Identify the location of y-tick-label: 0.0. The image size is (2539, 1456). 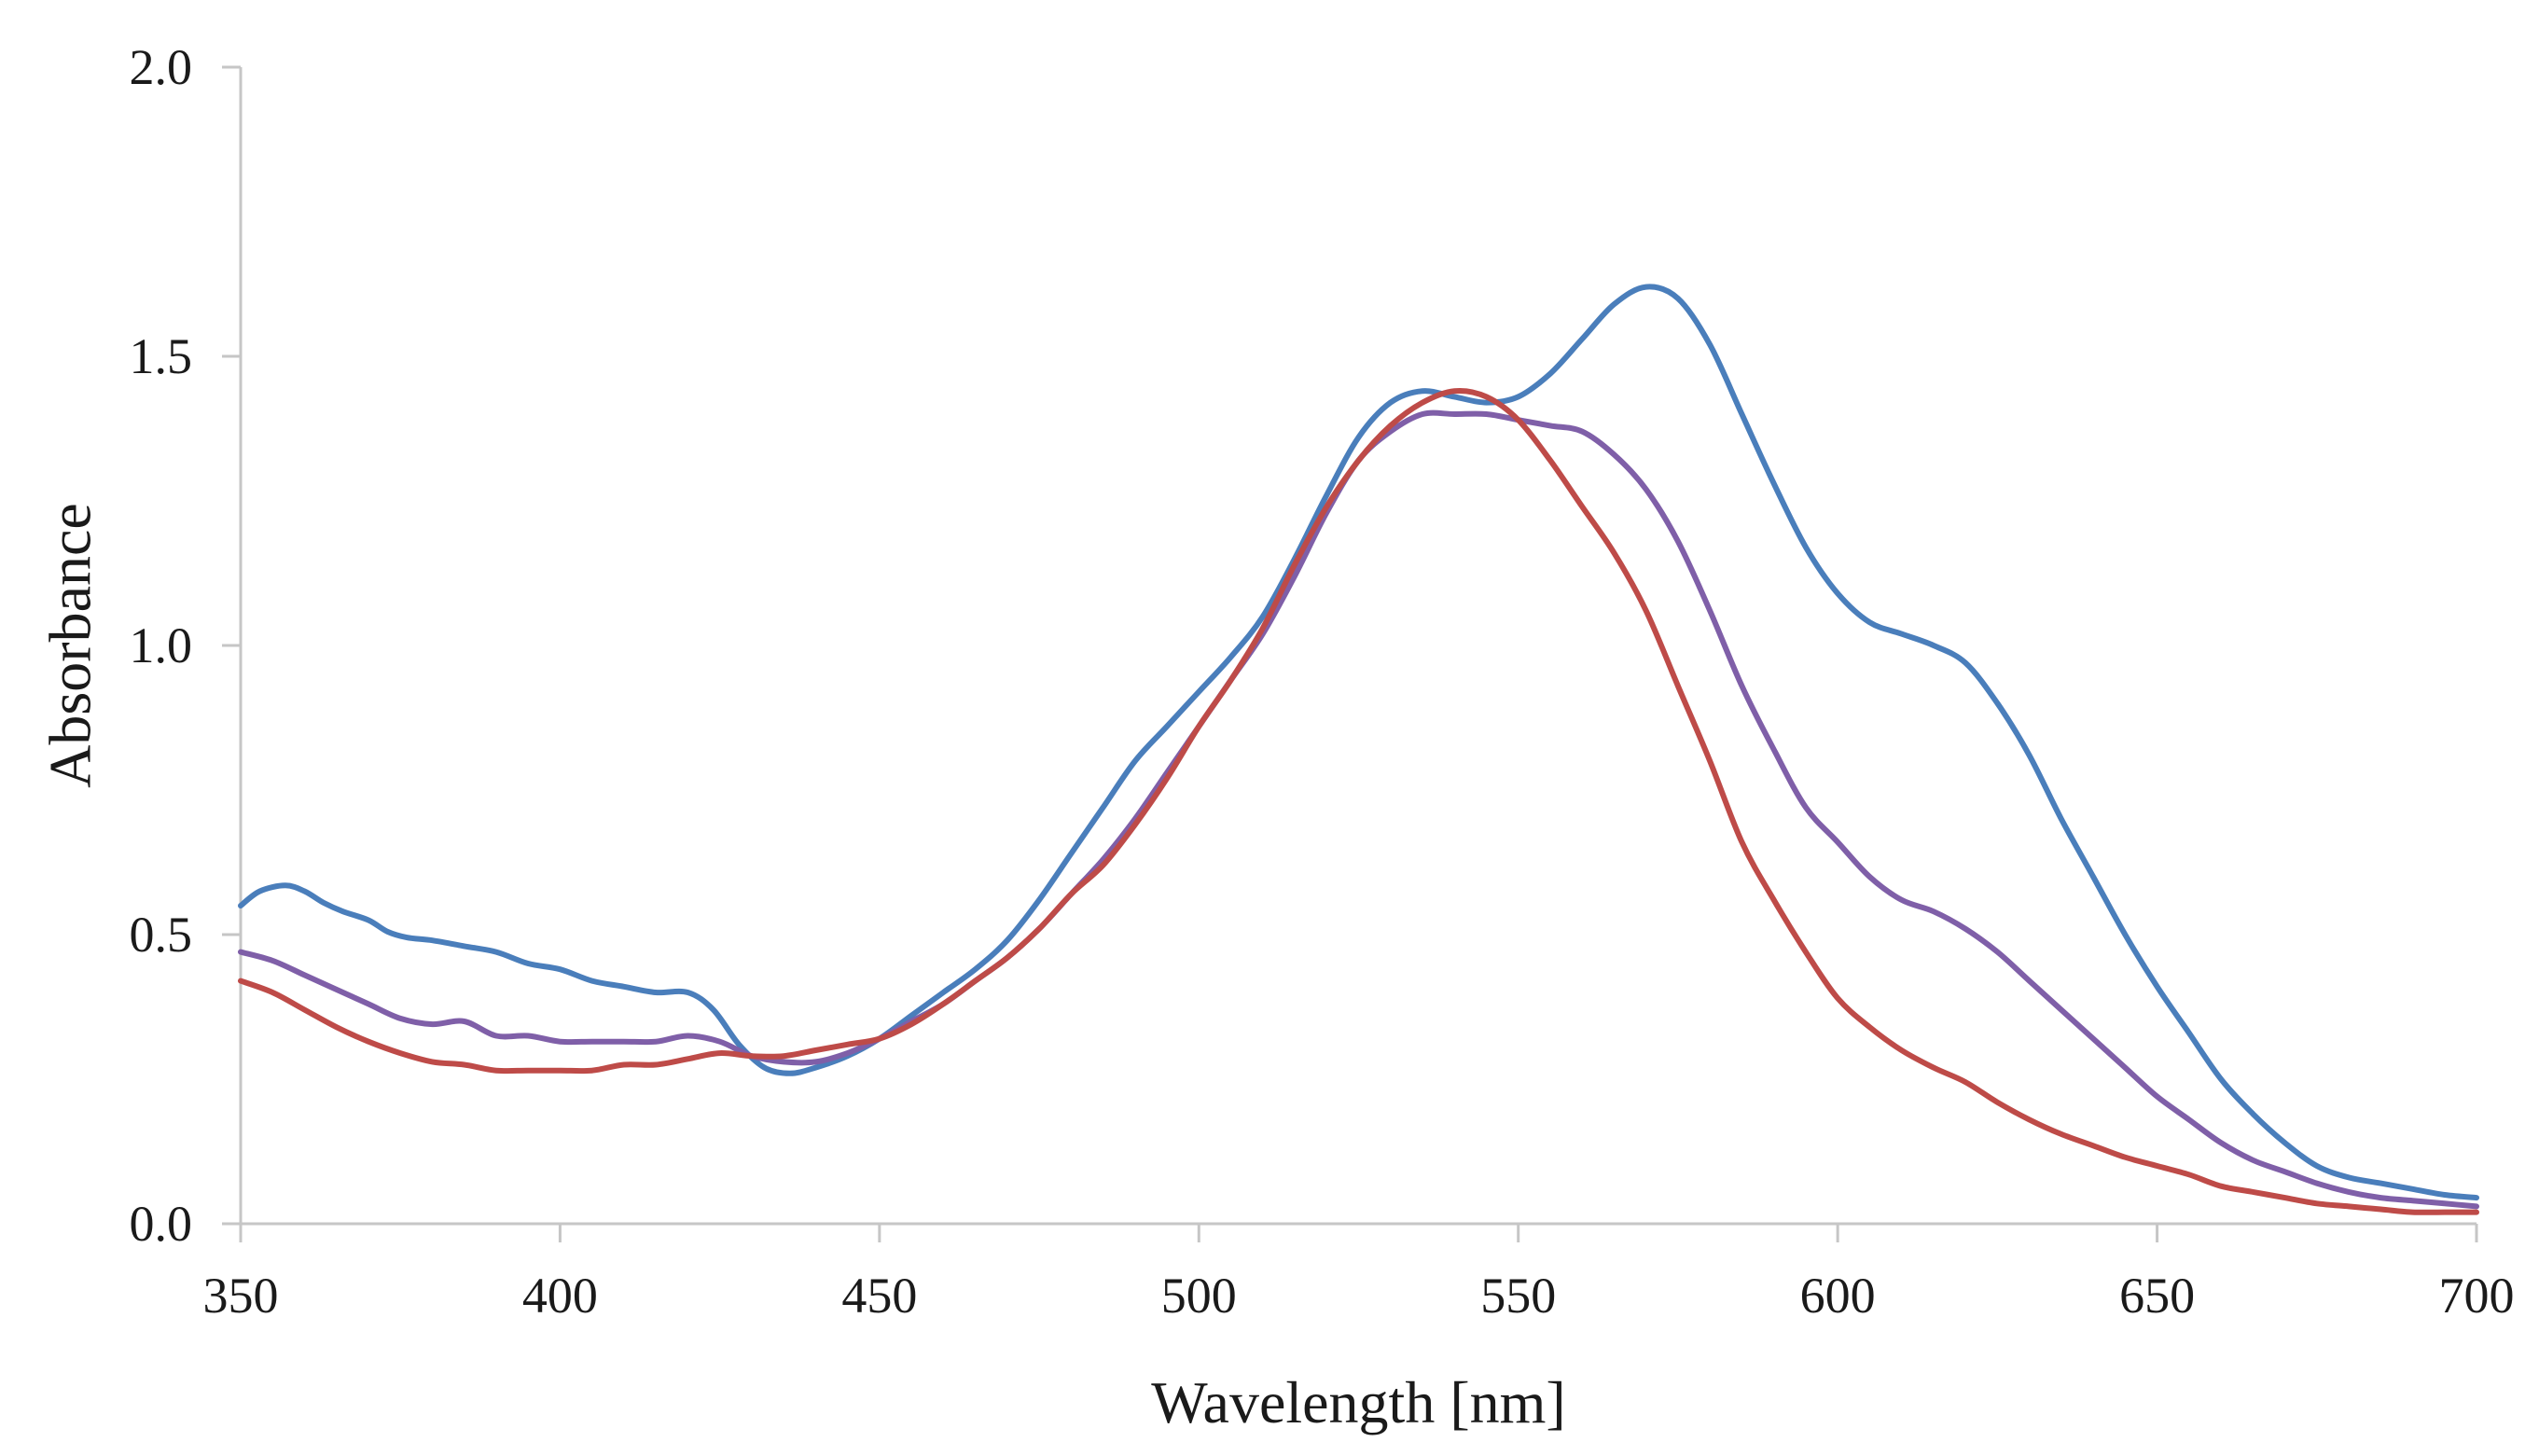
(161, 1224).